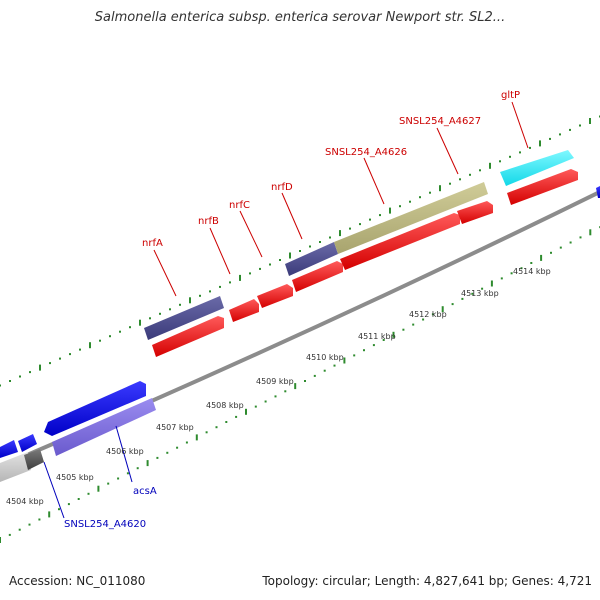 The image size is (600, 600). I want to click on gene-label-gltP: gltP, so click(510, 95).